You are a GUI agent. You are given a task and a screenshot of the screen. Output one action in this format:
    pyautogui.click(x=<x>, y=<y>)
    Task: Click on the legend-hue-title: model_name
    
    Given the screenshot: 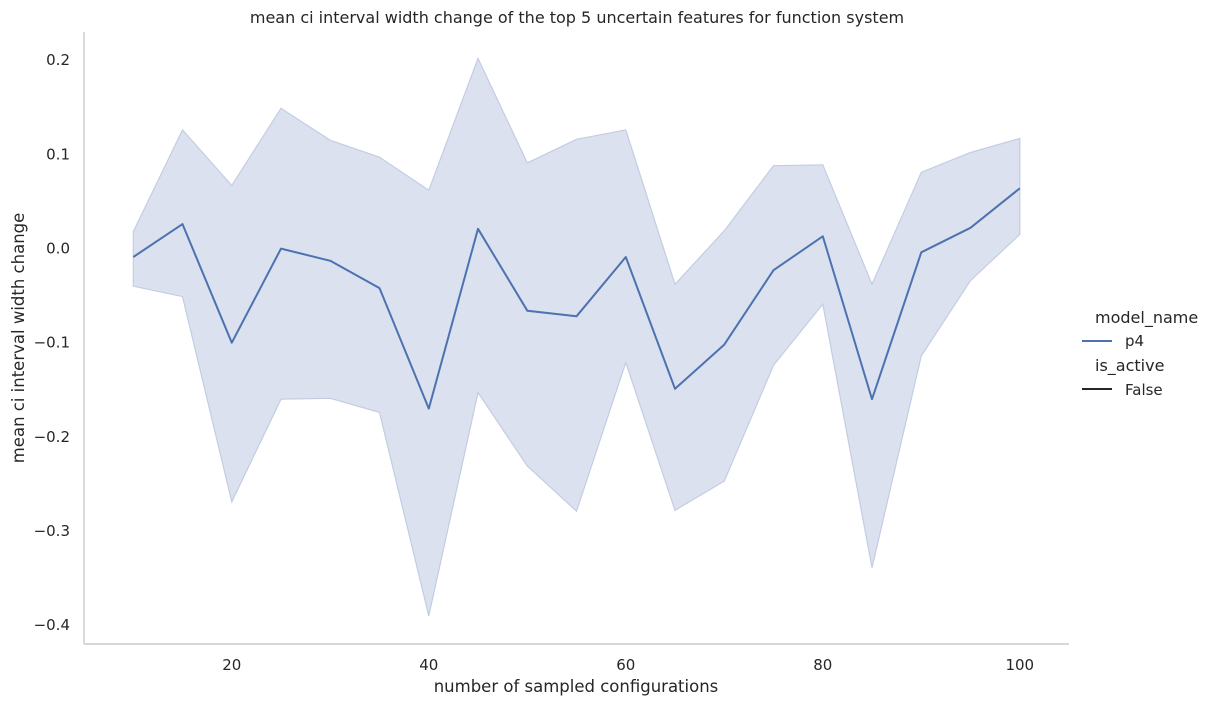 What is the action you would take?
    pyautogui.click(x=1146, y=318)
    